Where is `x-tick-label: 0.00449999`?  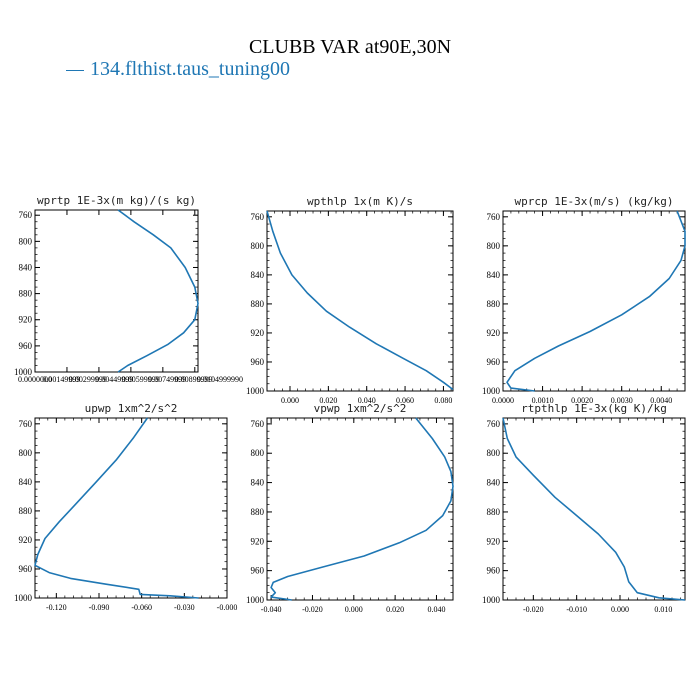 x-tick-label: 0.00449999 is located at coordinates (114, 379).